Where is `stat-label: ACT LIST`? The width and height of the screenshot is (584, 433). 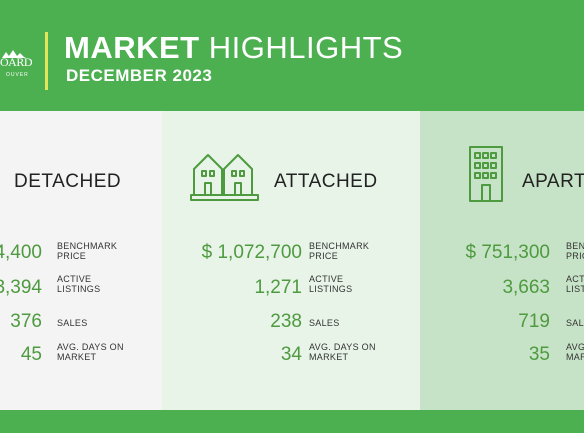
stat-label: ACT LIST is located at coordinates (575, 284).